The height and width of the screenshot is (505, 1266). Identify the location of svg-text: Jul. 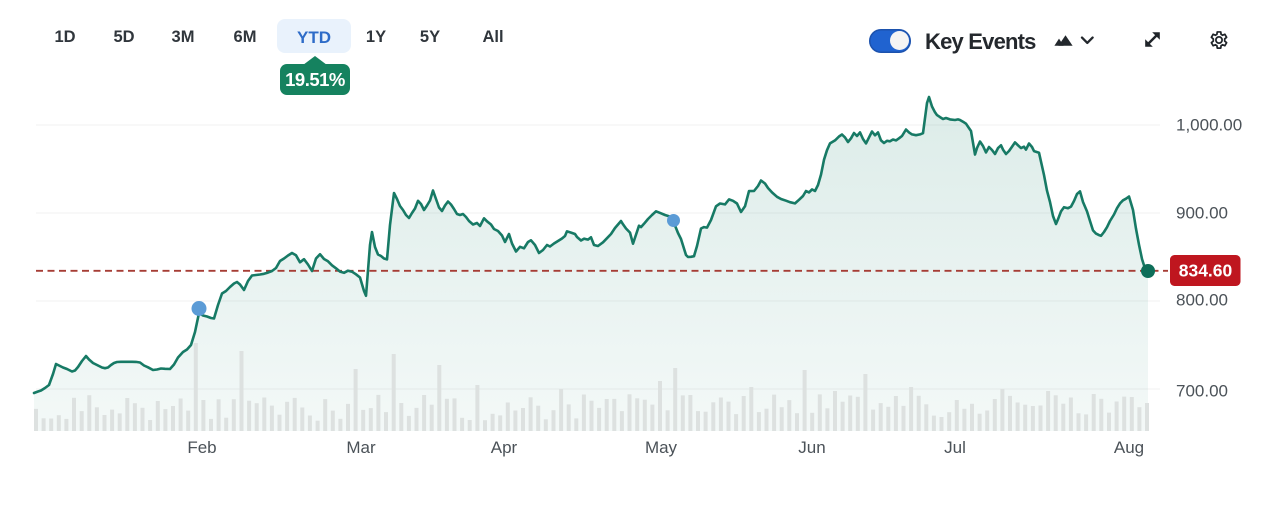
(955, 447).